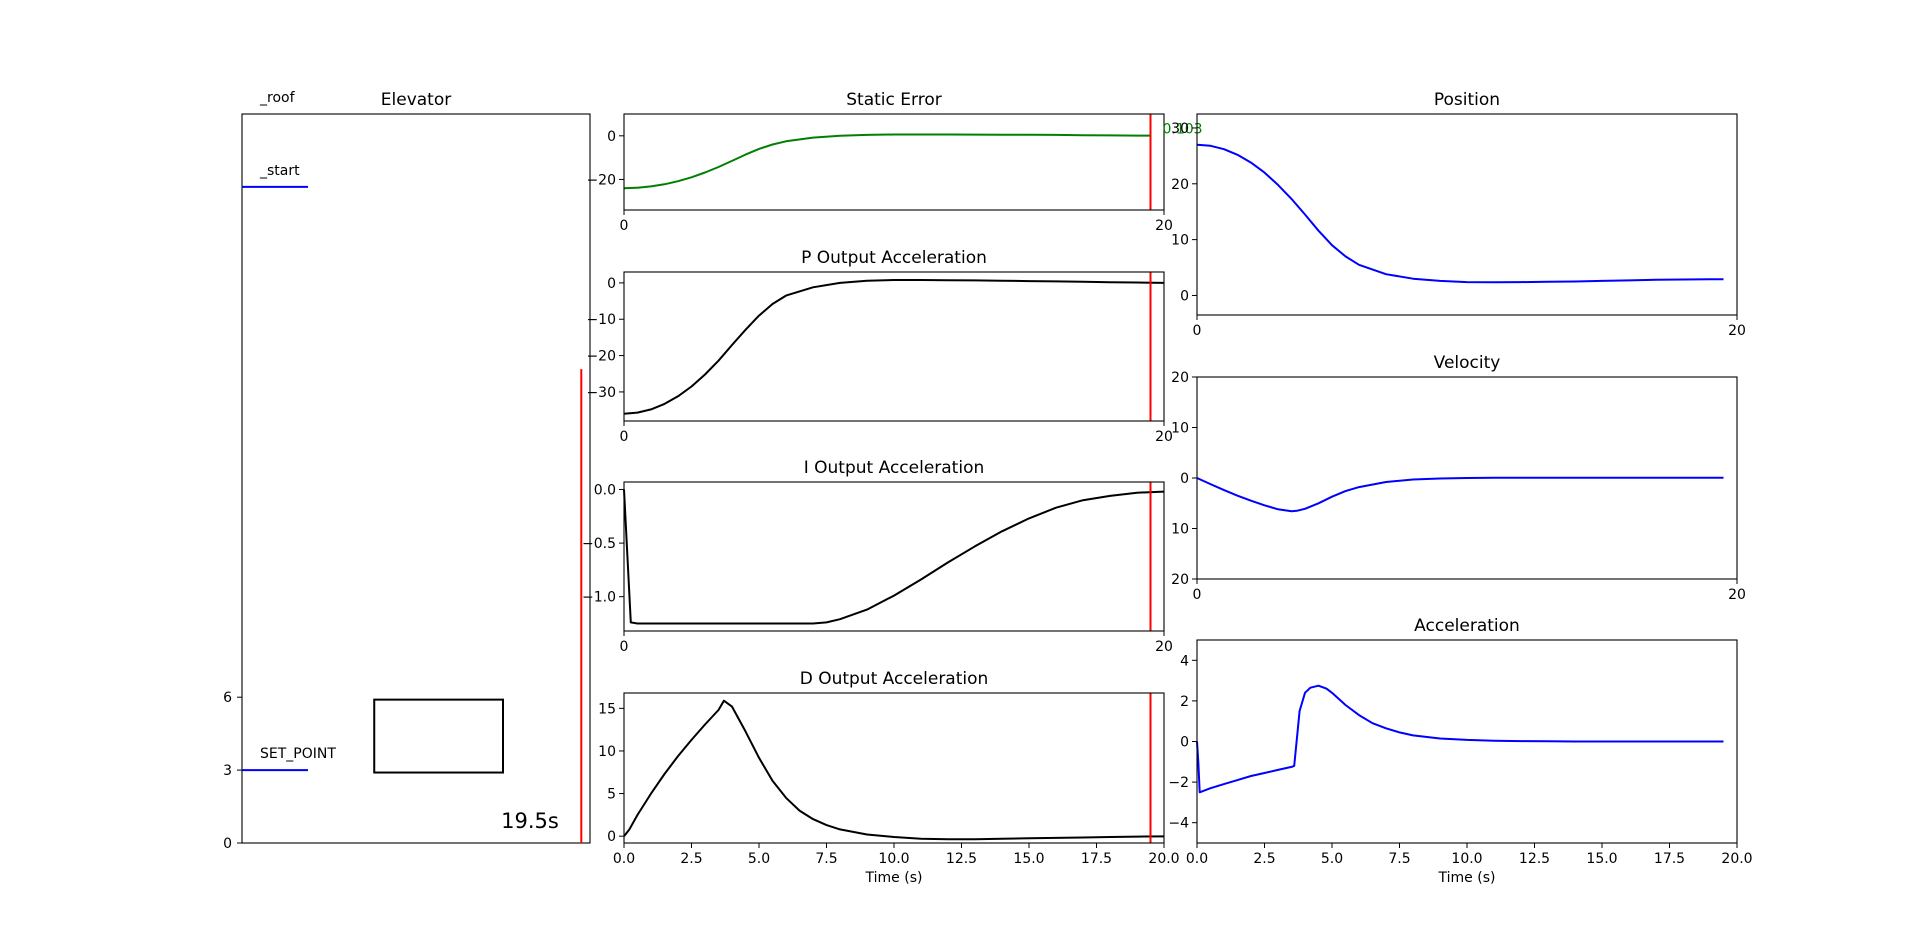  What do you see at coordinates (1467, 626) in the screenshot?
I see `acceleration-title: Acceleration` at bounding box center [1467, 626].